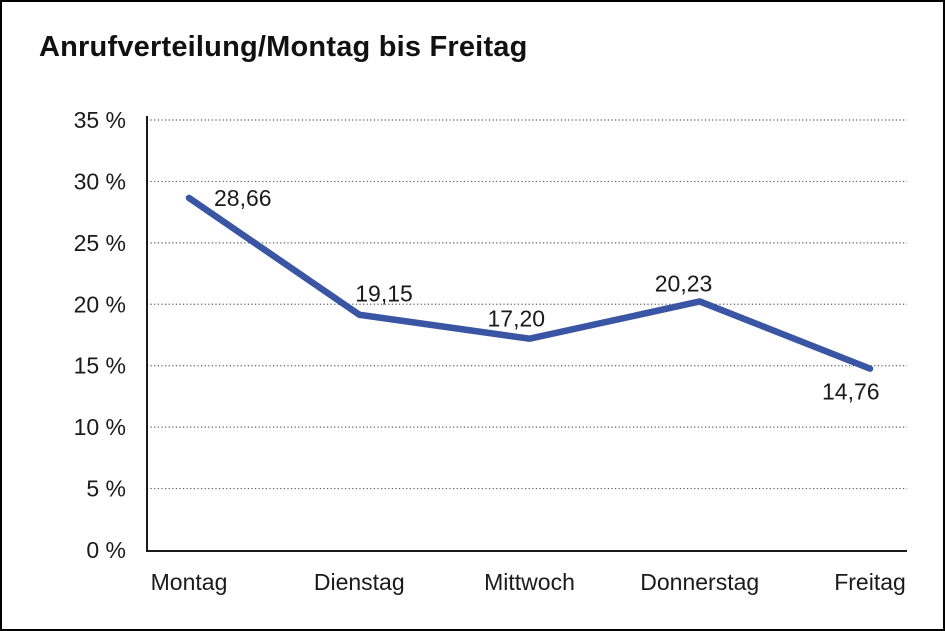 The height and width of the screenshot is (631, 945). What do you see at coordinates (100, 366) in the screenshot?
I see `y-tick-label: 15 %` at bounding box center [100, 366].